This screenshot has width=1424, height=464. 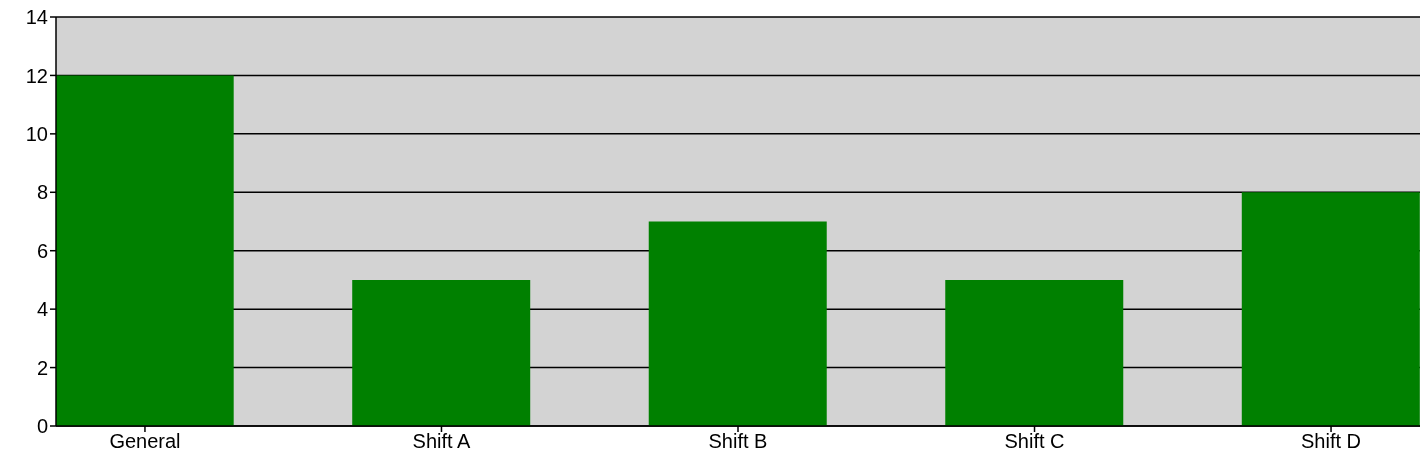 What do you see at coordinates (36, 133) in the screenshot?
I see `y-tick-label: 10` at bounding box center [36, 133].